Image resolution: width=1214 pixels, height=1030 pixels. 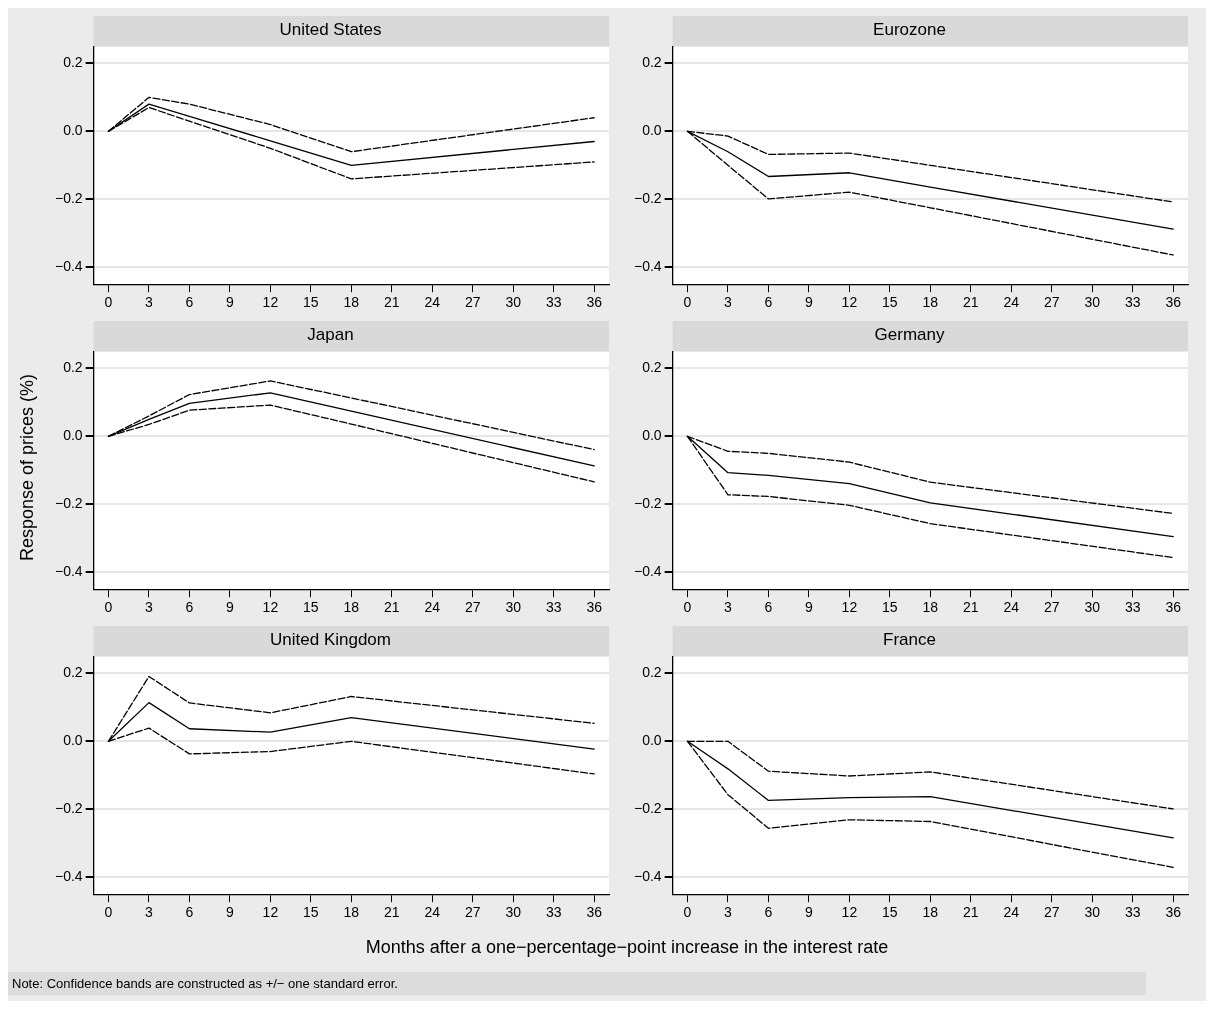 I want to click on chart-title: France, so click(x=909, y=639).